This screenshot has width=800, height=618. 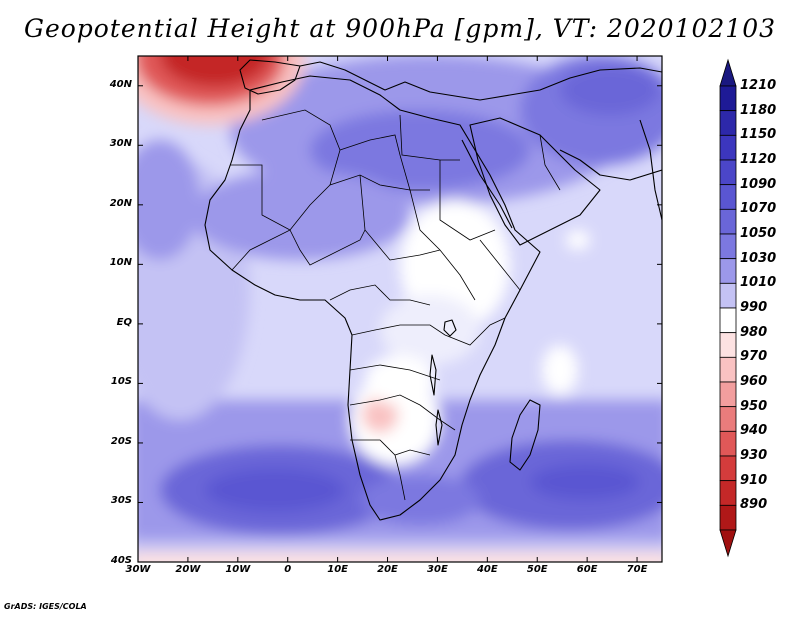 What do you see at coordinates (121, 441) in the screenshot?
I see `lat-tick-label: 20S` at bounding box center [121, 441].